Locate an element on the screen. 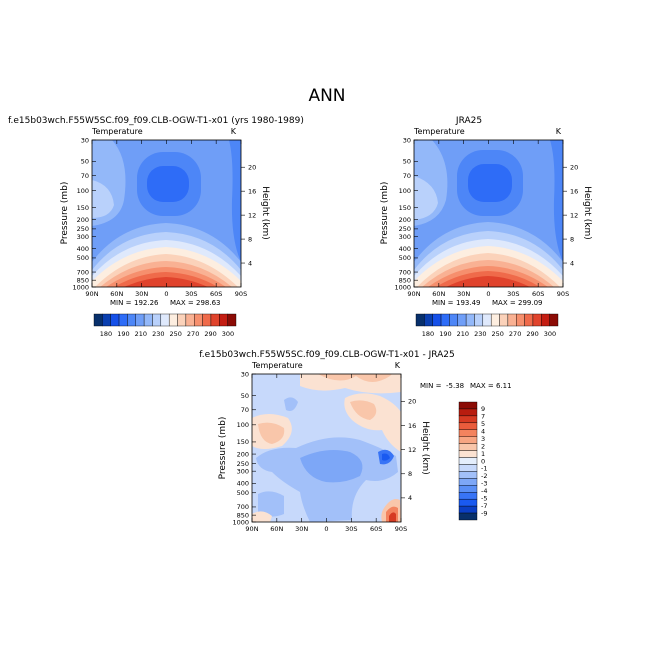 Image resolution: width=654 pixels, height=654 pixels. x-tick-label: 30N is located at coordinates (301, 529).